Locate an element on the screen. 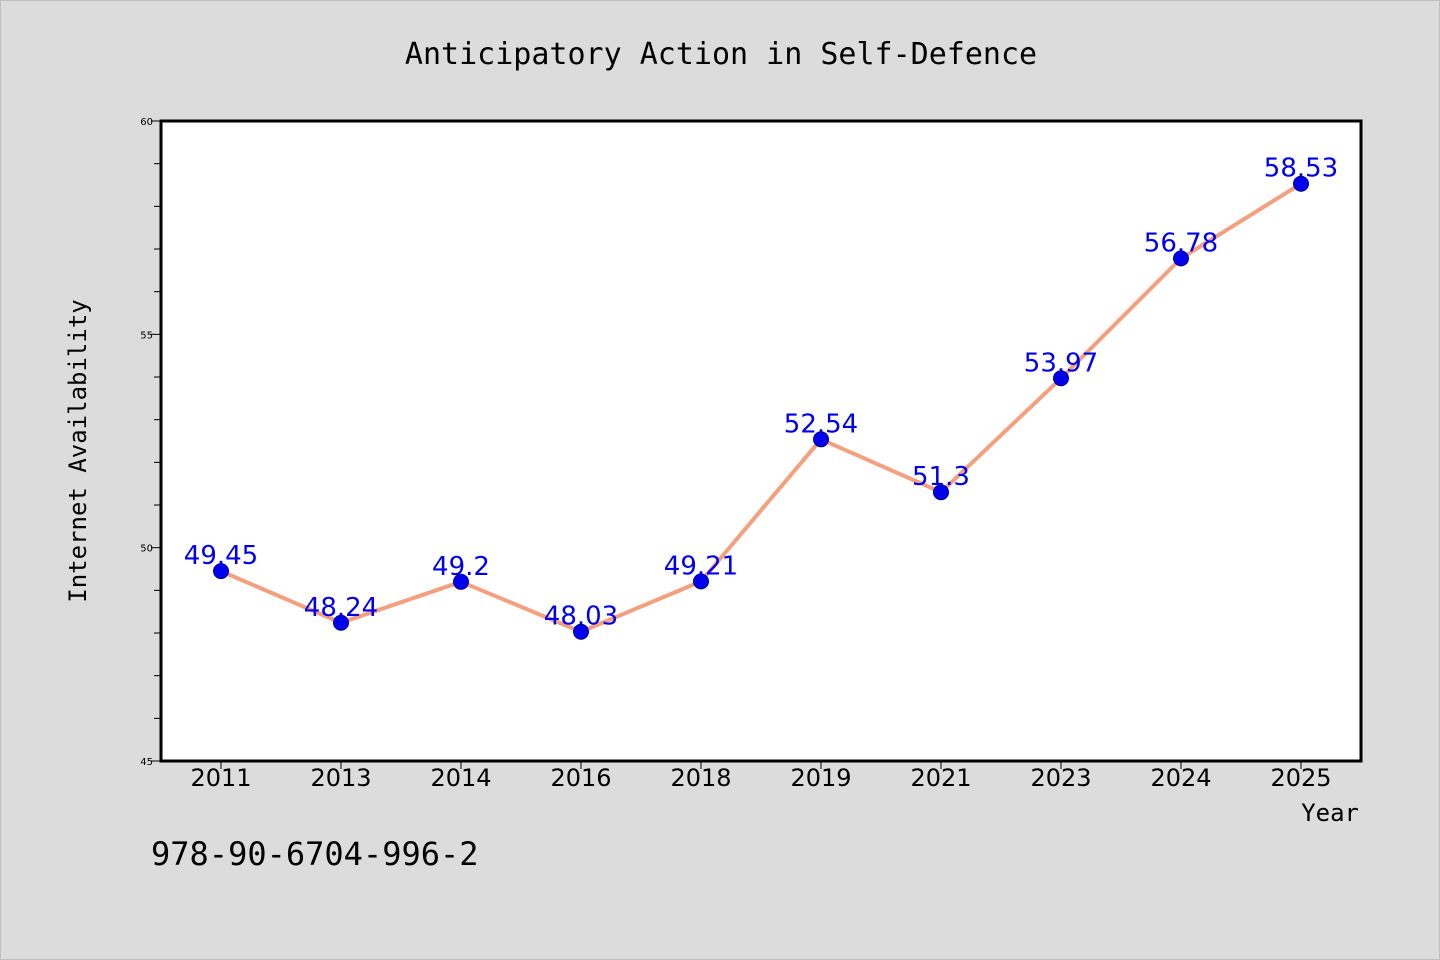 The image size is (1440, 960). data-label: 53.97 is located at coordinates (1061, 363).